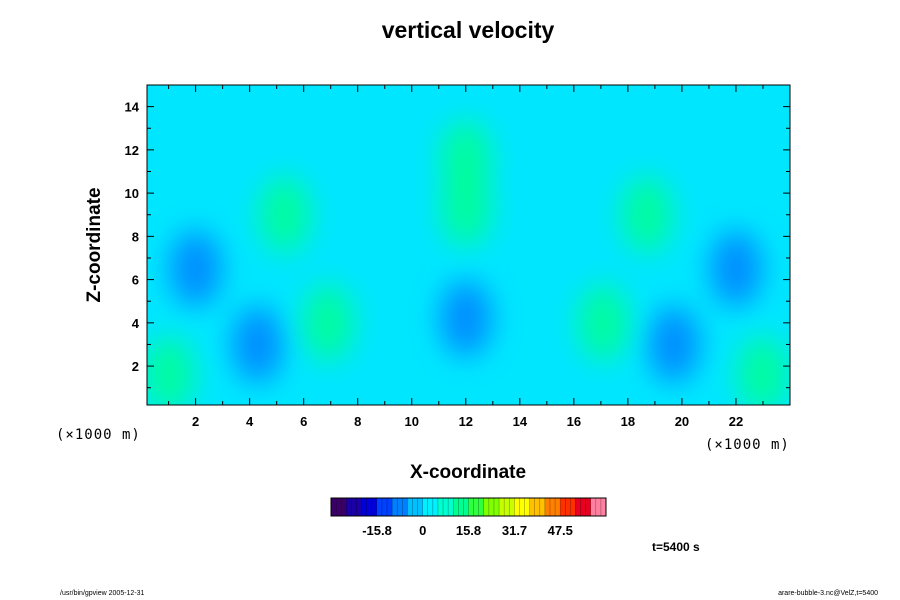  I want to click on x-tick-label: 12, so click(466, 421).